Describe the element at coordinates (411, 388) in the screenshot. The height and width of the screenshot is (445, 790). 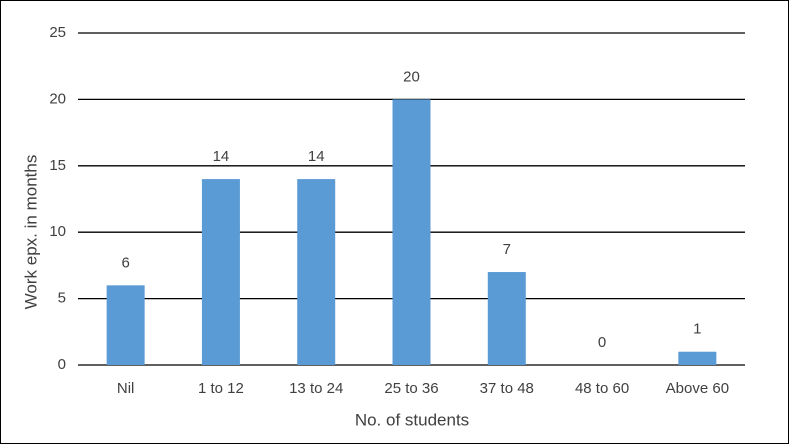
I see `x-tick-label: 25 to 36` at that location.